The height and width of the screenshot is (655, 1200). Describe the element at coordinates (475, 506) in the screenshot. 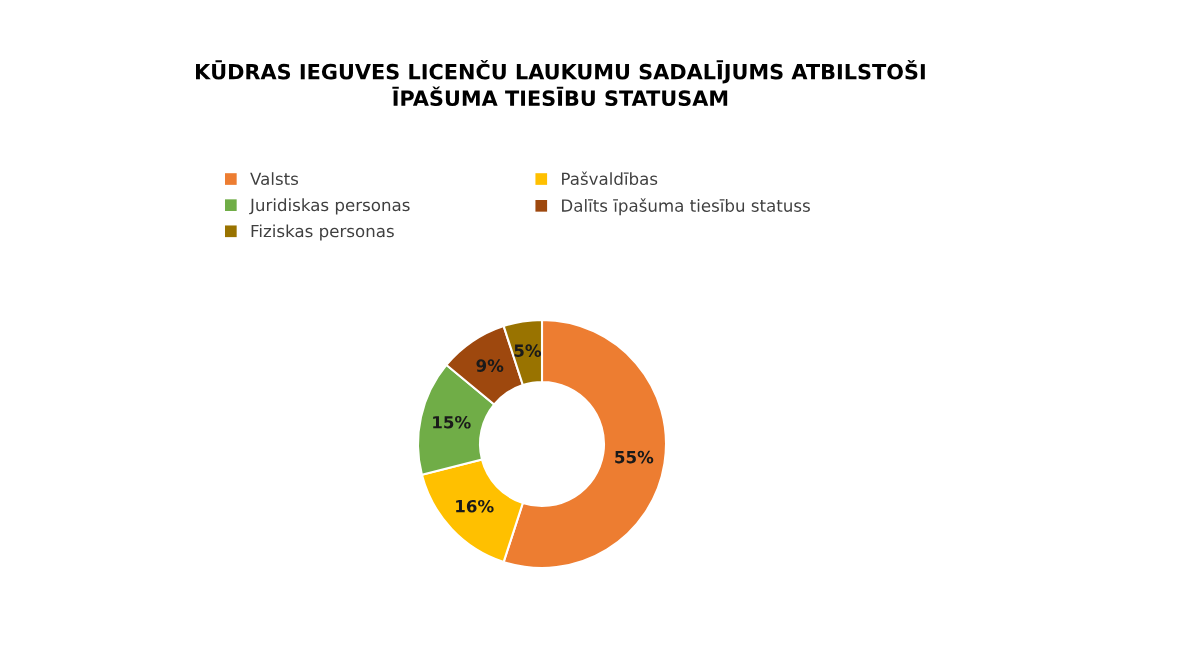

I see `data-label: 16%` at that location.